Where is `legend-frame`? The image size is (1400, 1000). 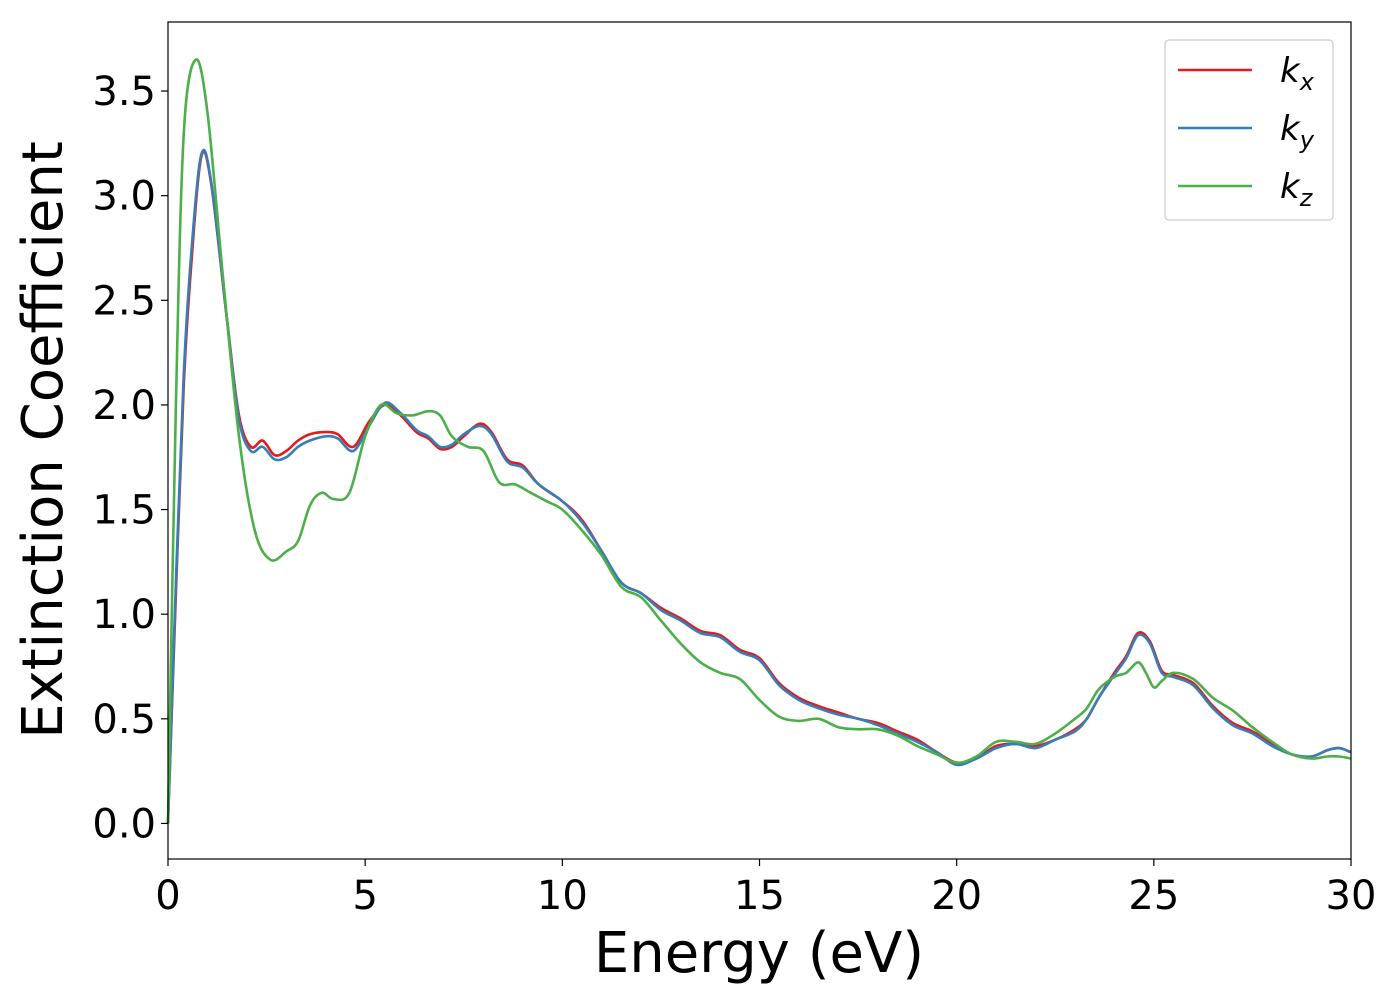 legend-frame is located at coordinates (1249, 130).